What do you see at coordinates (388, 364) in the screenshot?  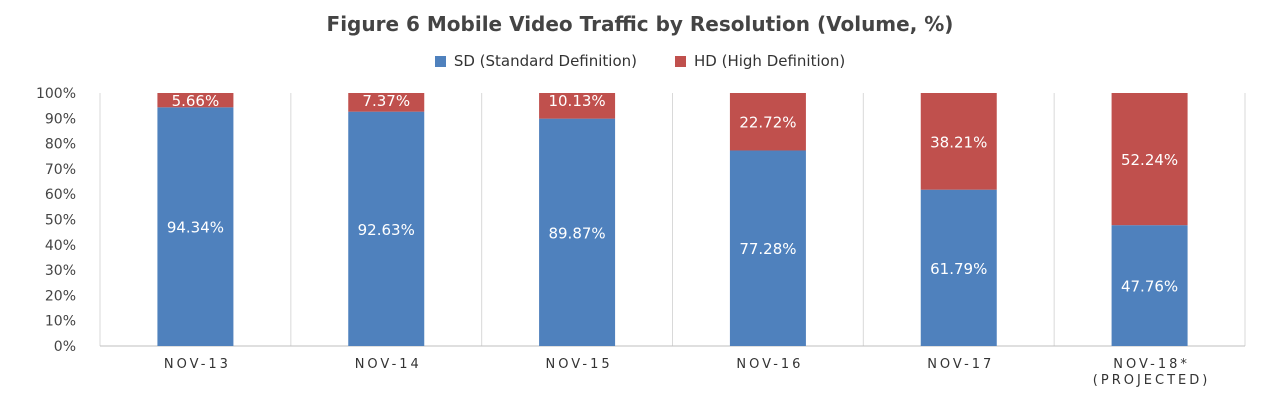 I see `x-tick-label: NOV-14` at bounding box center [388, 364].